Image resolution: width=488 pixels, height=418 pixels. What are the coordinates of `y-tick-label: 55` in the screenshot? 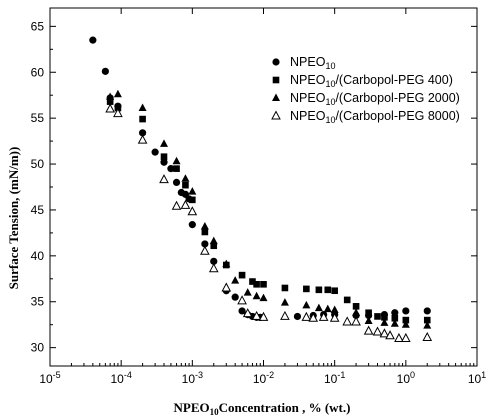 It's located at (38, 118).